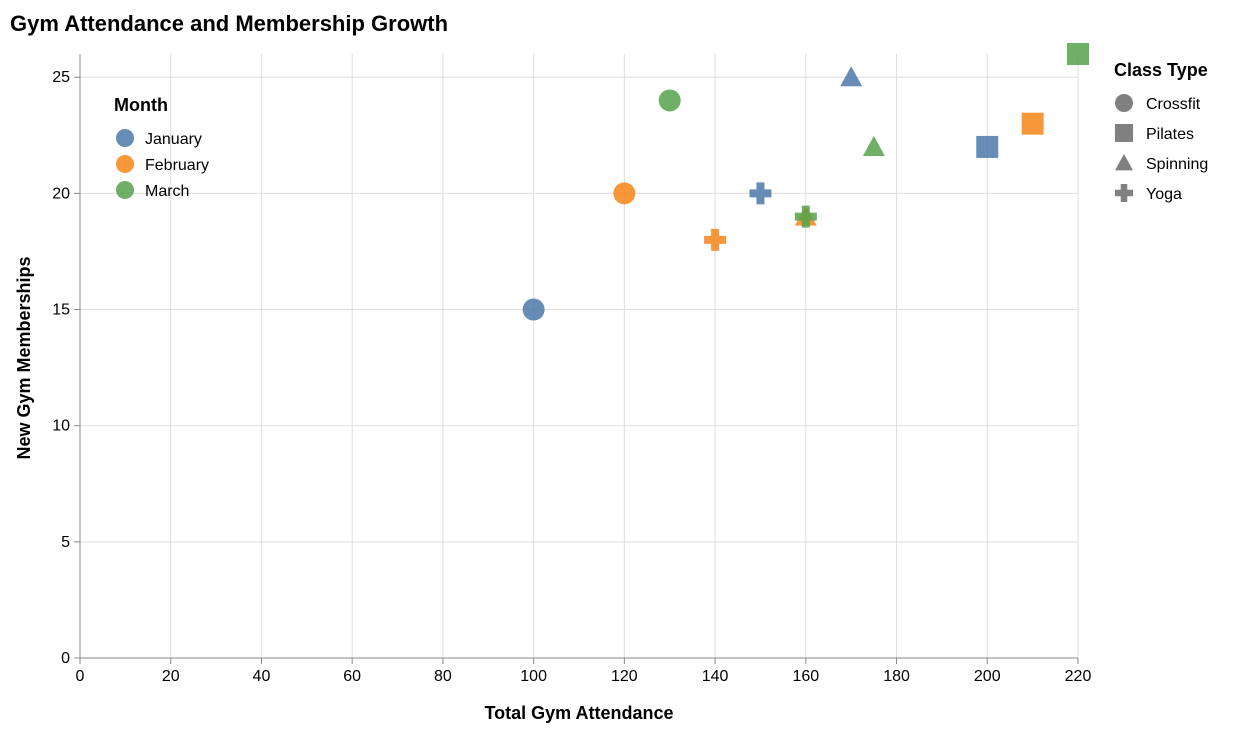 This screenshot has width=1240, height=732. Describe the element at coordinates (61, 310) in the screenshot. I see `y-tick-label: 15` at that location.